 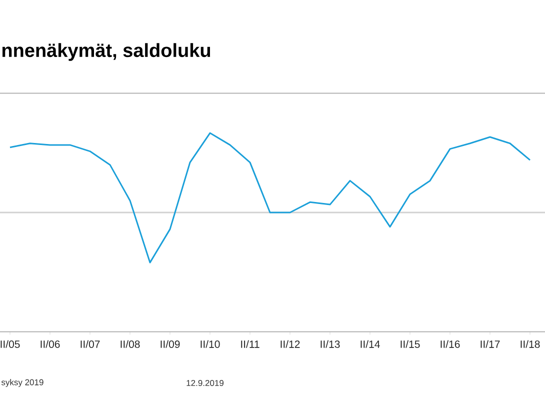 I want to click on x-tick-label: II/14, so click(x=370, y=344).